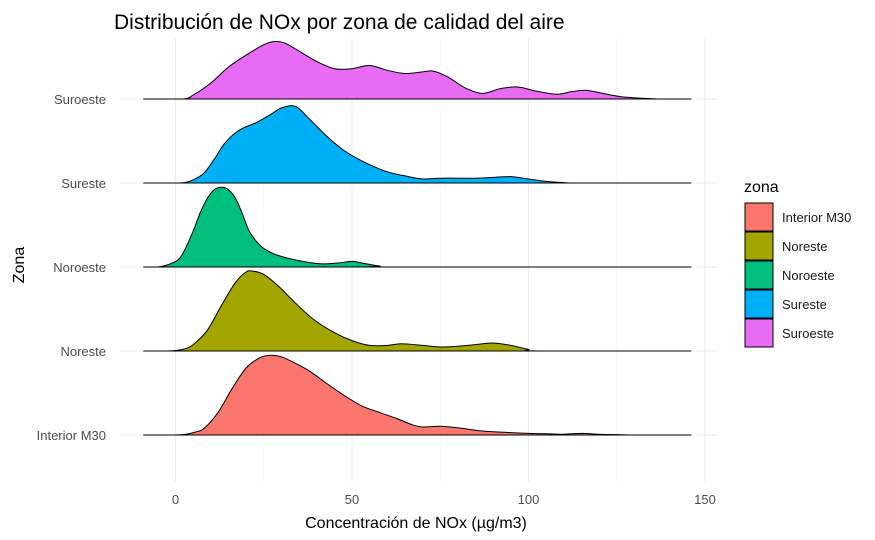 Image resolution: width=875 pixels, height=540 pixels. I want to click on x-tick-label: 0, so click(175, 499).